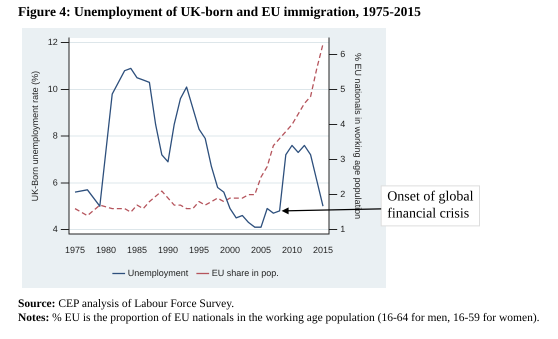  What do you see at coordinates (323, 250) in the screenshot?
I see `x-tick-label: 2015` at bounding box center [323, 250].